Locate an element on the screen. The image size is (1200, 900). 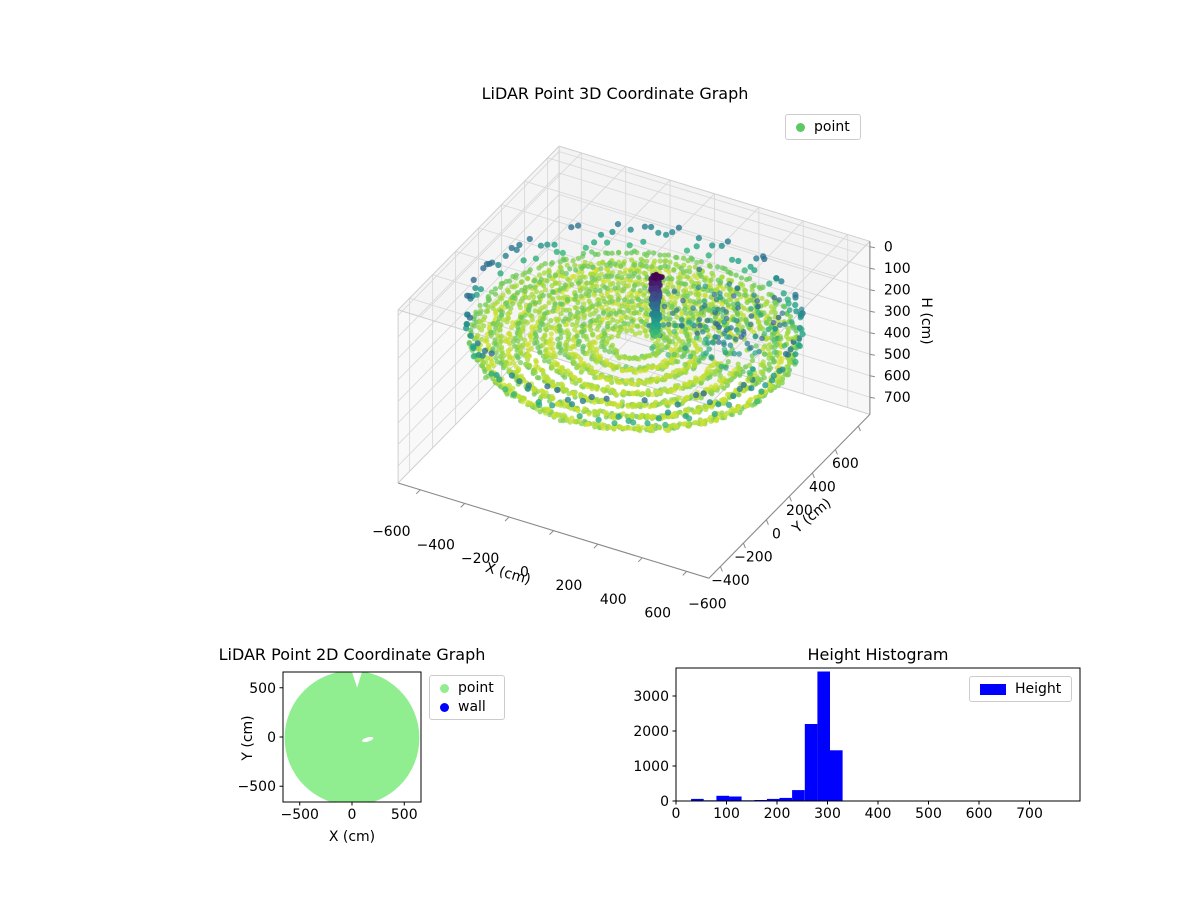
tick-label: 200 is located at coordinates (799, 511).